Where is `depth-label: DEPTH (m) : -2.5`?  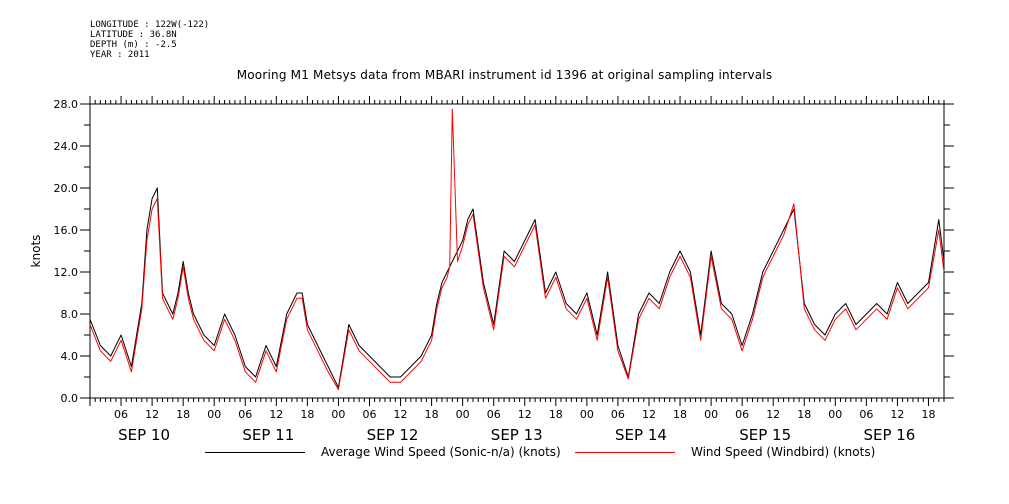 depth-label: DEPTH (m) : -2.5 is located at coordinates (133, 45).